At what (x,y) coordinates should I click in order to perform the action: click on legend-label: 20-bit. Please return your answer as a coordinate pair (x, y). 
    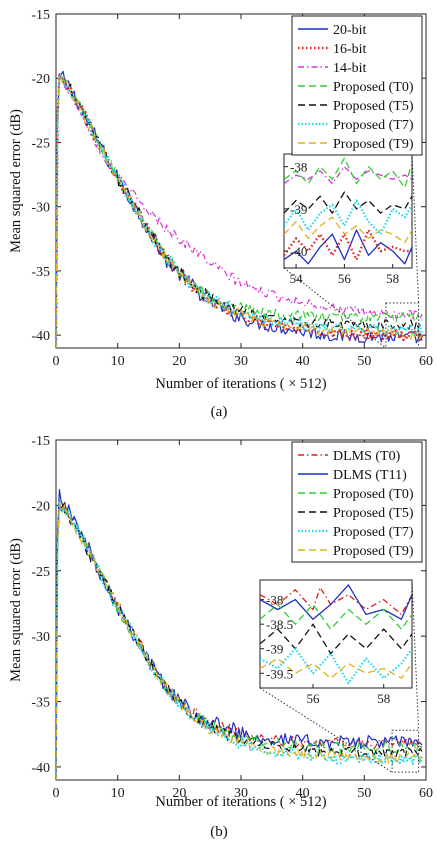
    Looking at the image, I should click on (350, 30).